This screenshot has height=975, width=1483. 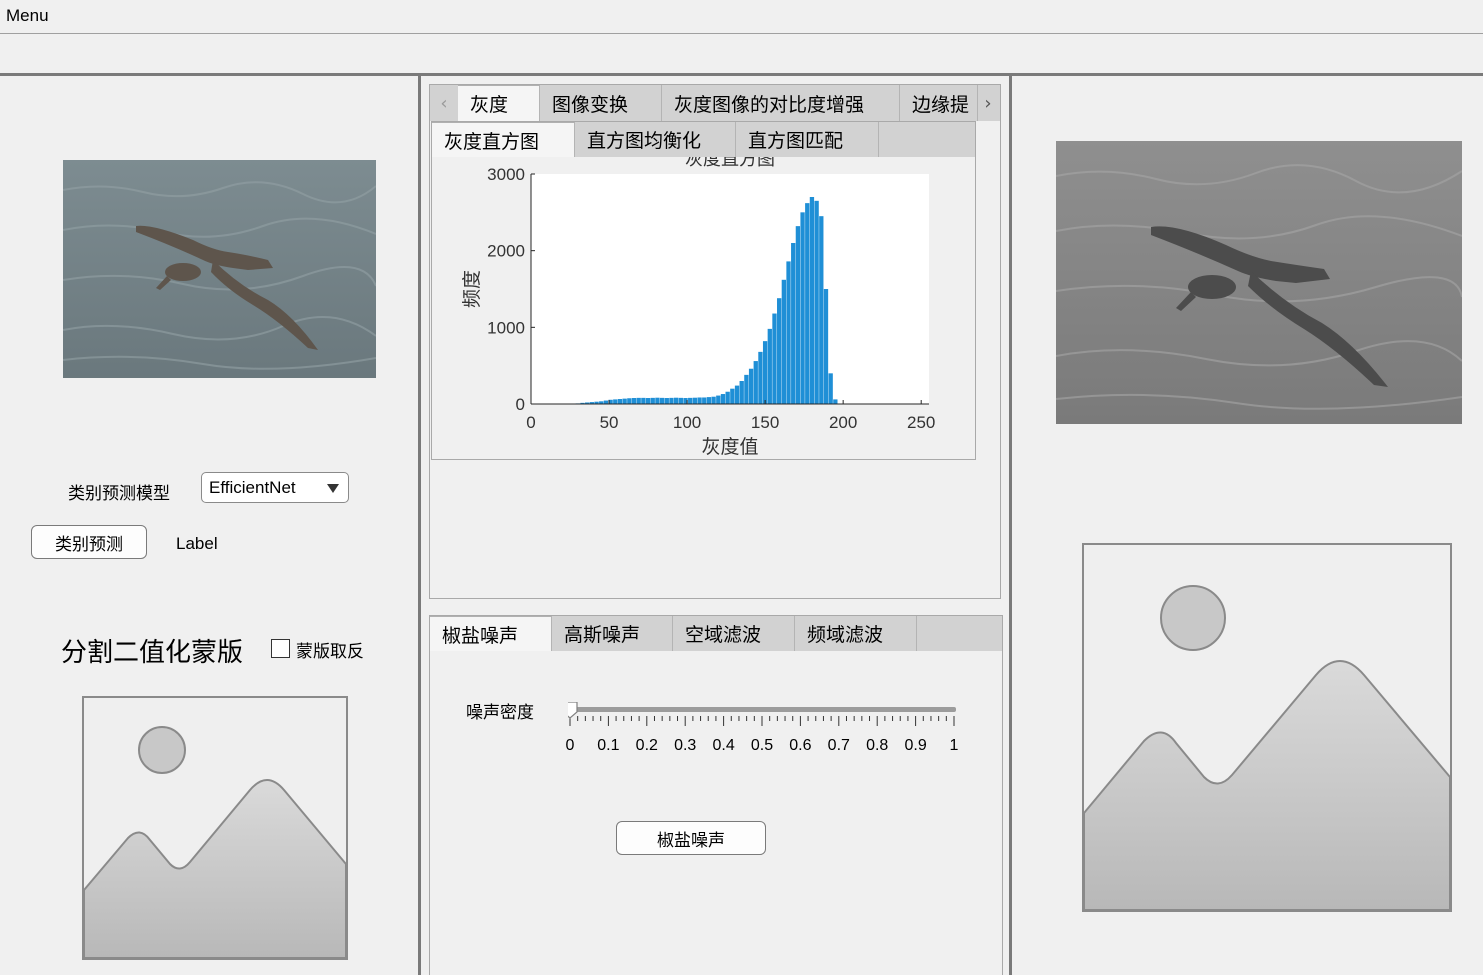 What do you see at coordinates (333, 488) in the screenshot?
I see `triangle-down-icon` at bounding box center [333, 488].